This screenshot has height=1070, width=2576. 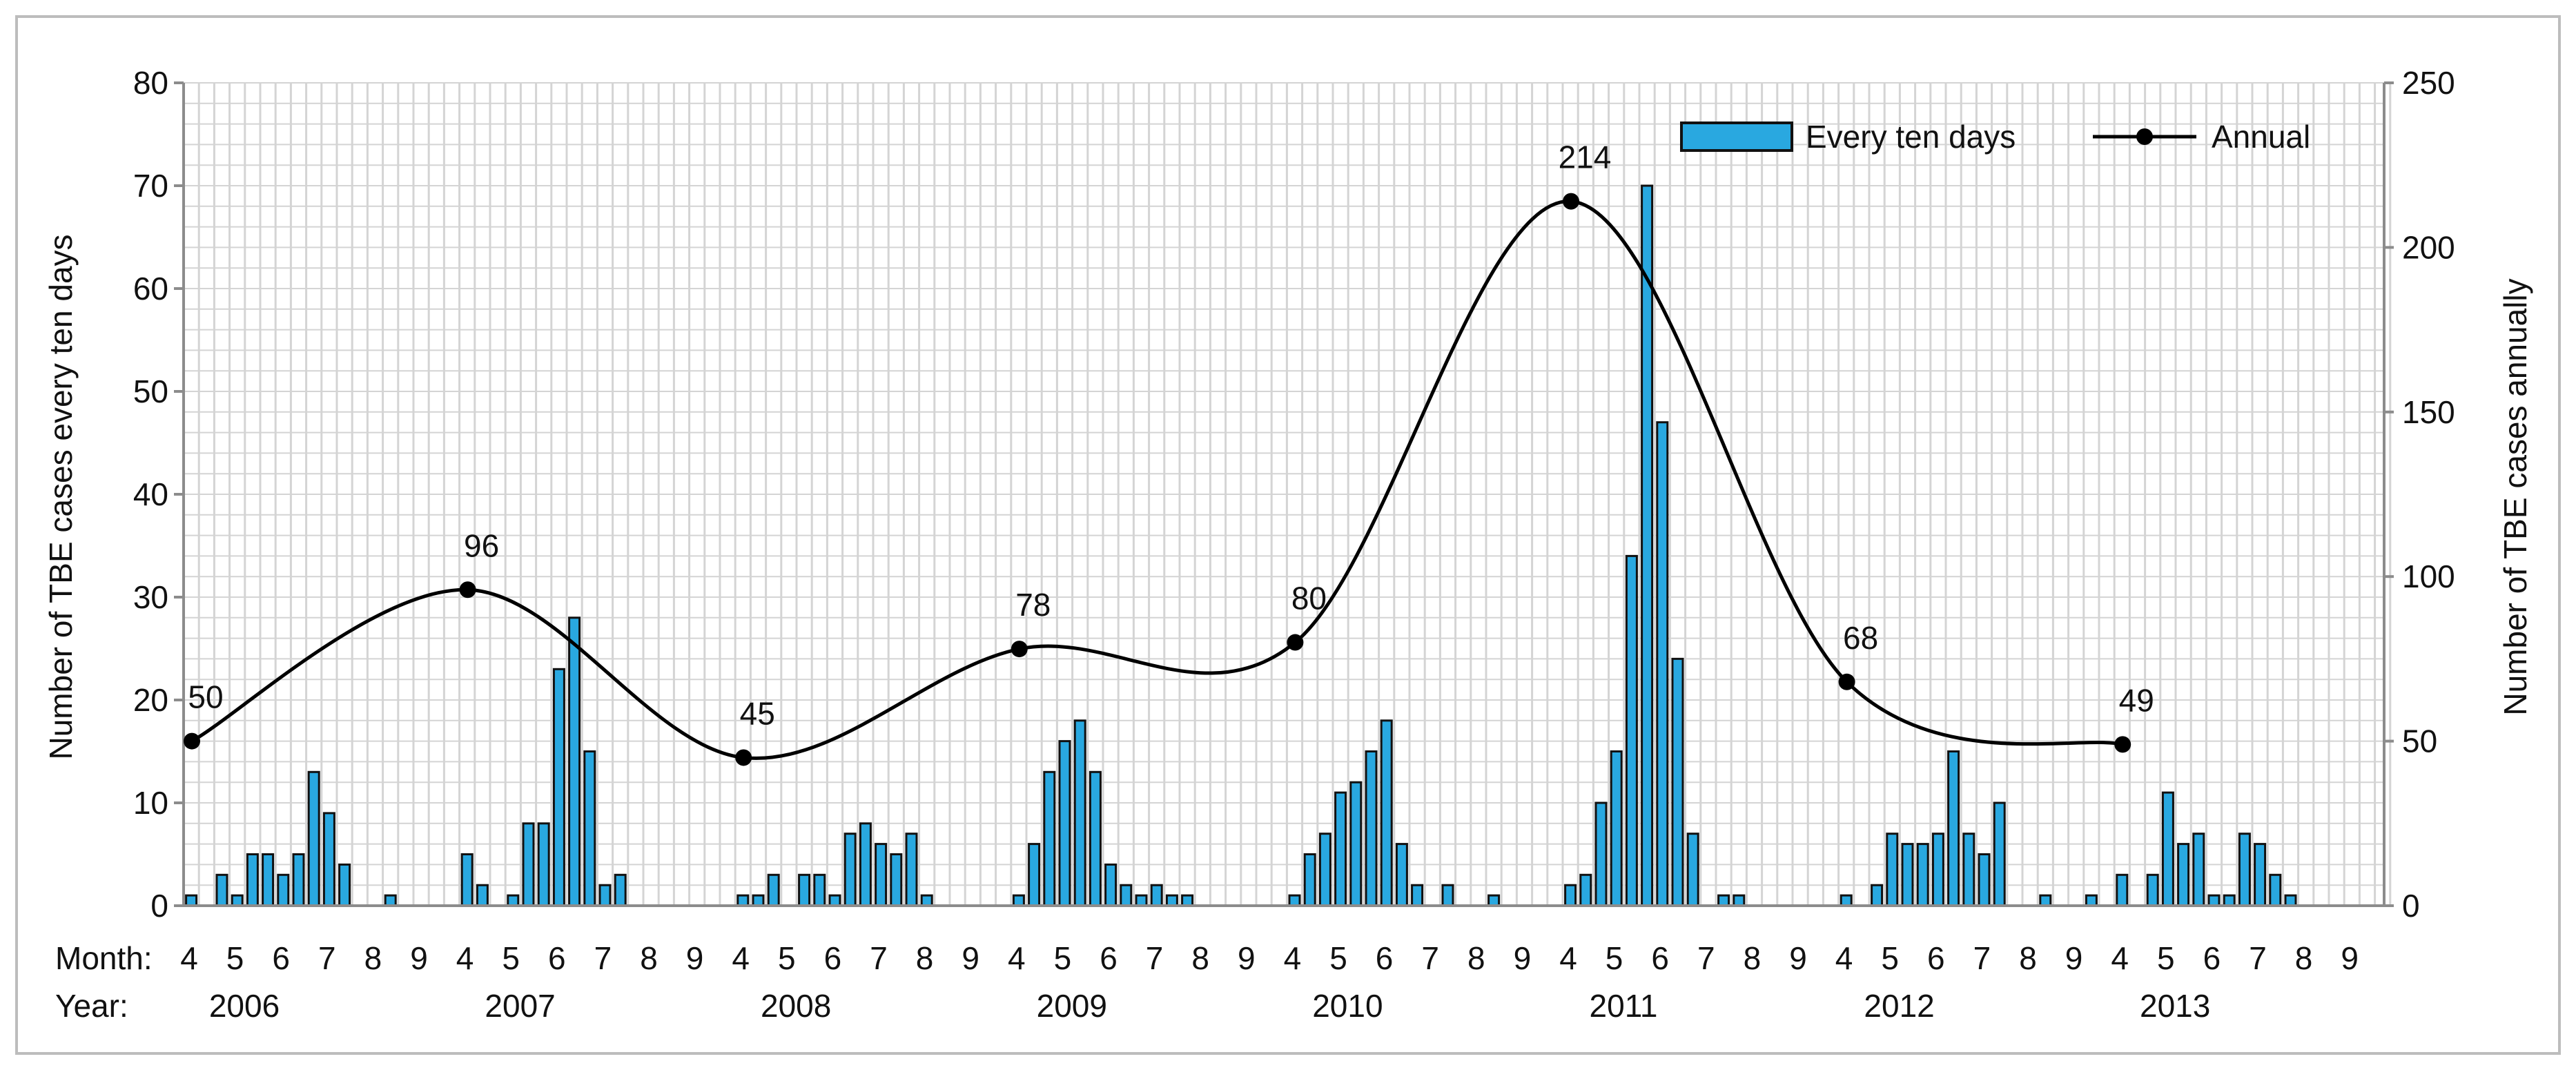 What do you see at coordinates (150, 186) in the screenshot?
I see `y-left-tick-label: 70` at bounding box center [150, 186].